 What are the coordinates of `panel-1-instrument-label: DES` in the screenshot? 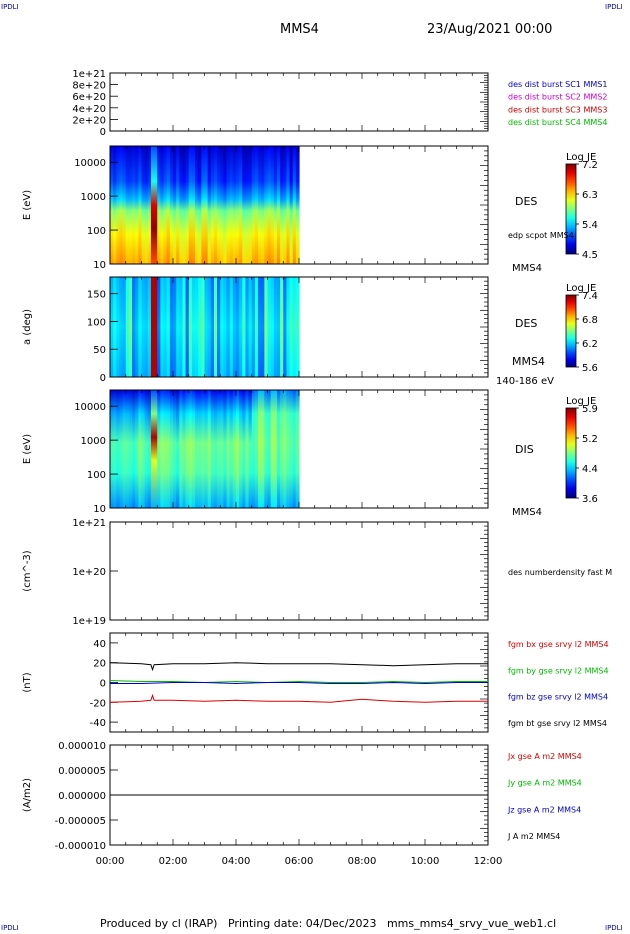 It's located at (526, 201).